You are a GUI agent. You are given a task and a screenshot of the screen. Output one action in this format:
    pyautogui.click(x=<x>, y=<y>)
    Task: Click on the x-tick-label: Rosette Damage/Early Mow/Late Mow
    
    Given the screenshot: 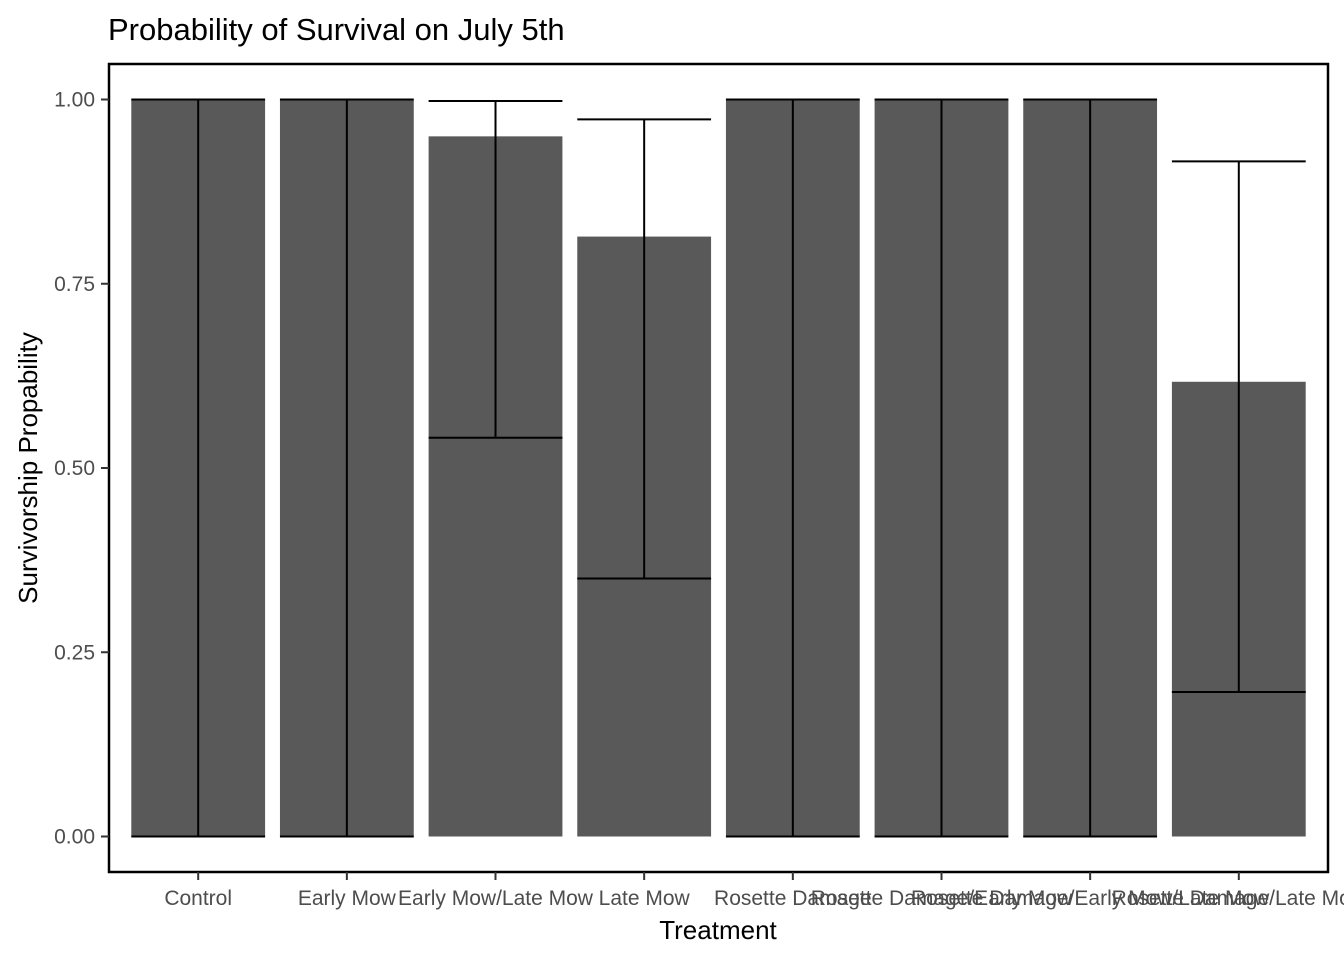 What is the action you would take?
    pyautogui.click(x=1090, y=898)
    